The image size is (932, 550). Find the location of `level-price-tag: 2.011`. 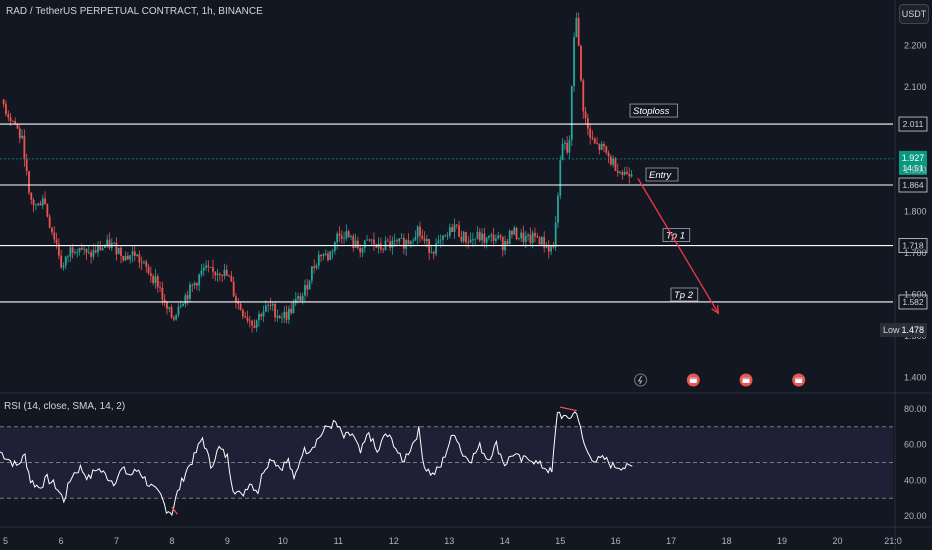

level-price-tag: 2.011 is located at coordinates (913, 124).